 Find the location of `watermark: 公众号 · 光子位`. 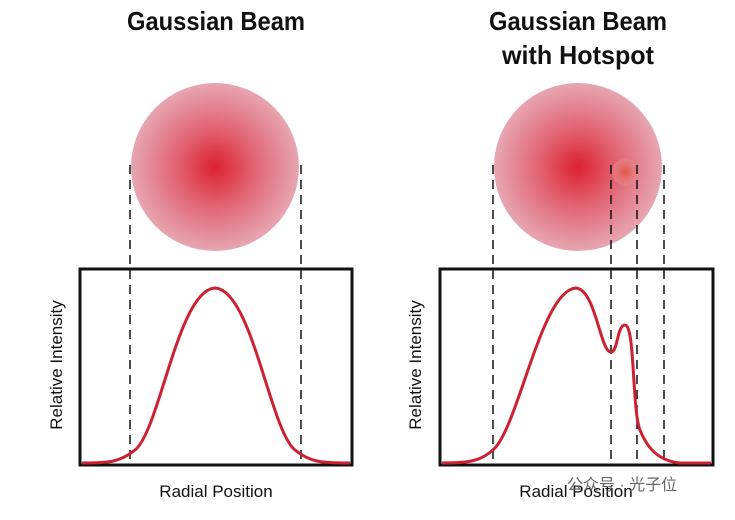

watermark: 公众号 · 光子位 is located at coordinates (622, 485).